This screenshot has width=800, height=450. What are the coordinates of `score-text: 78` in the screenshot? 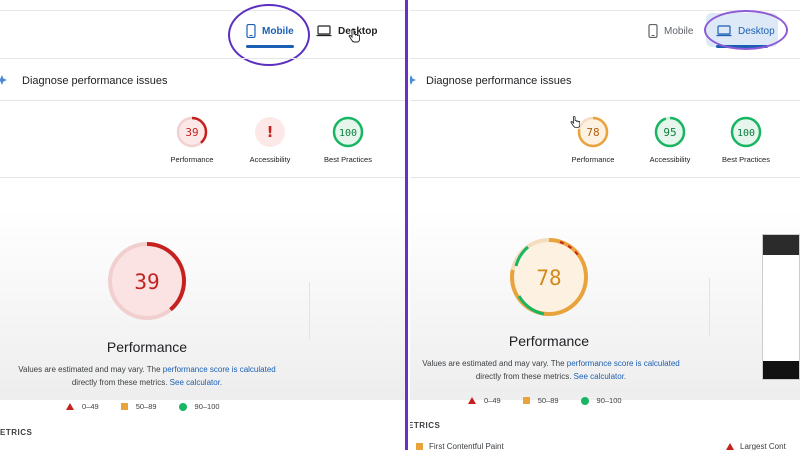 It's located at (592, 132).